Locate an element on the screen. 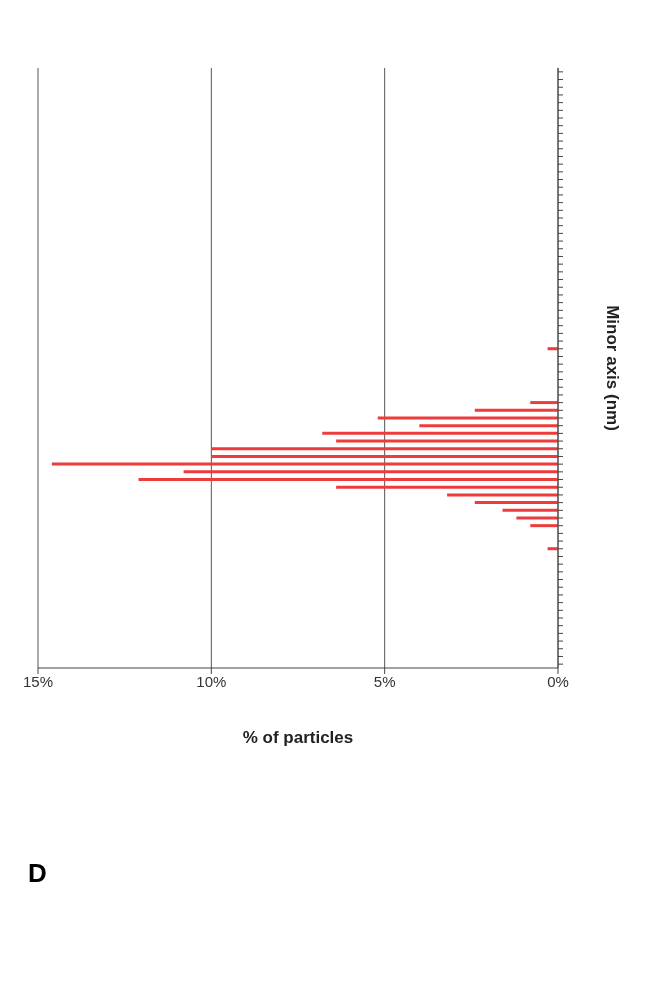 This screenshot has width=663, height=1003. y-axis-title: Minor axis (nm) is located at coordinates (612, 368).